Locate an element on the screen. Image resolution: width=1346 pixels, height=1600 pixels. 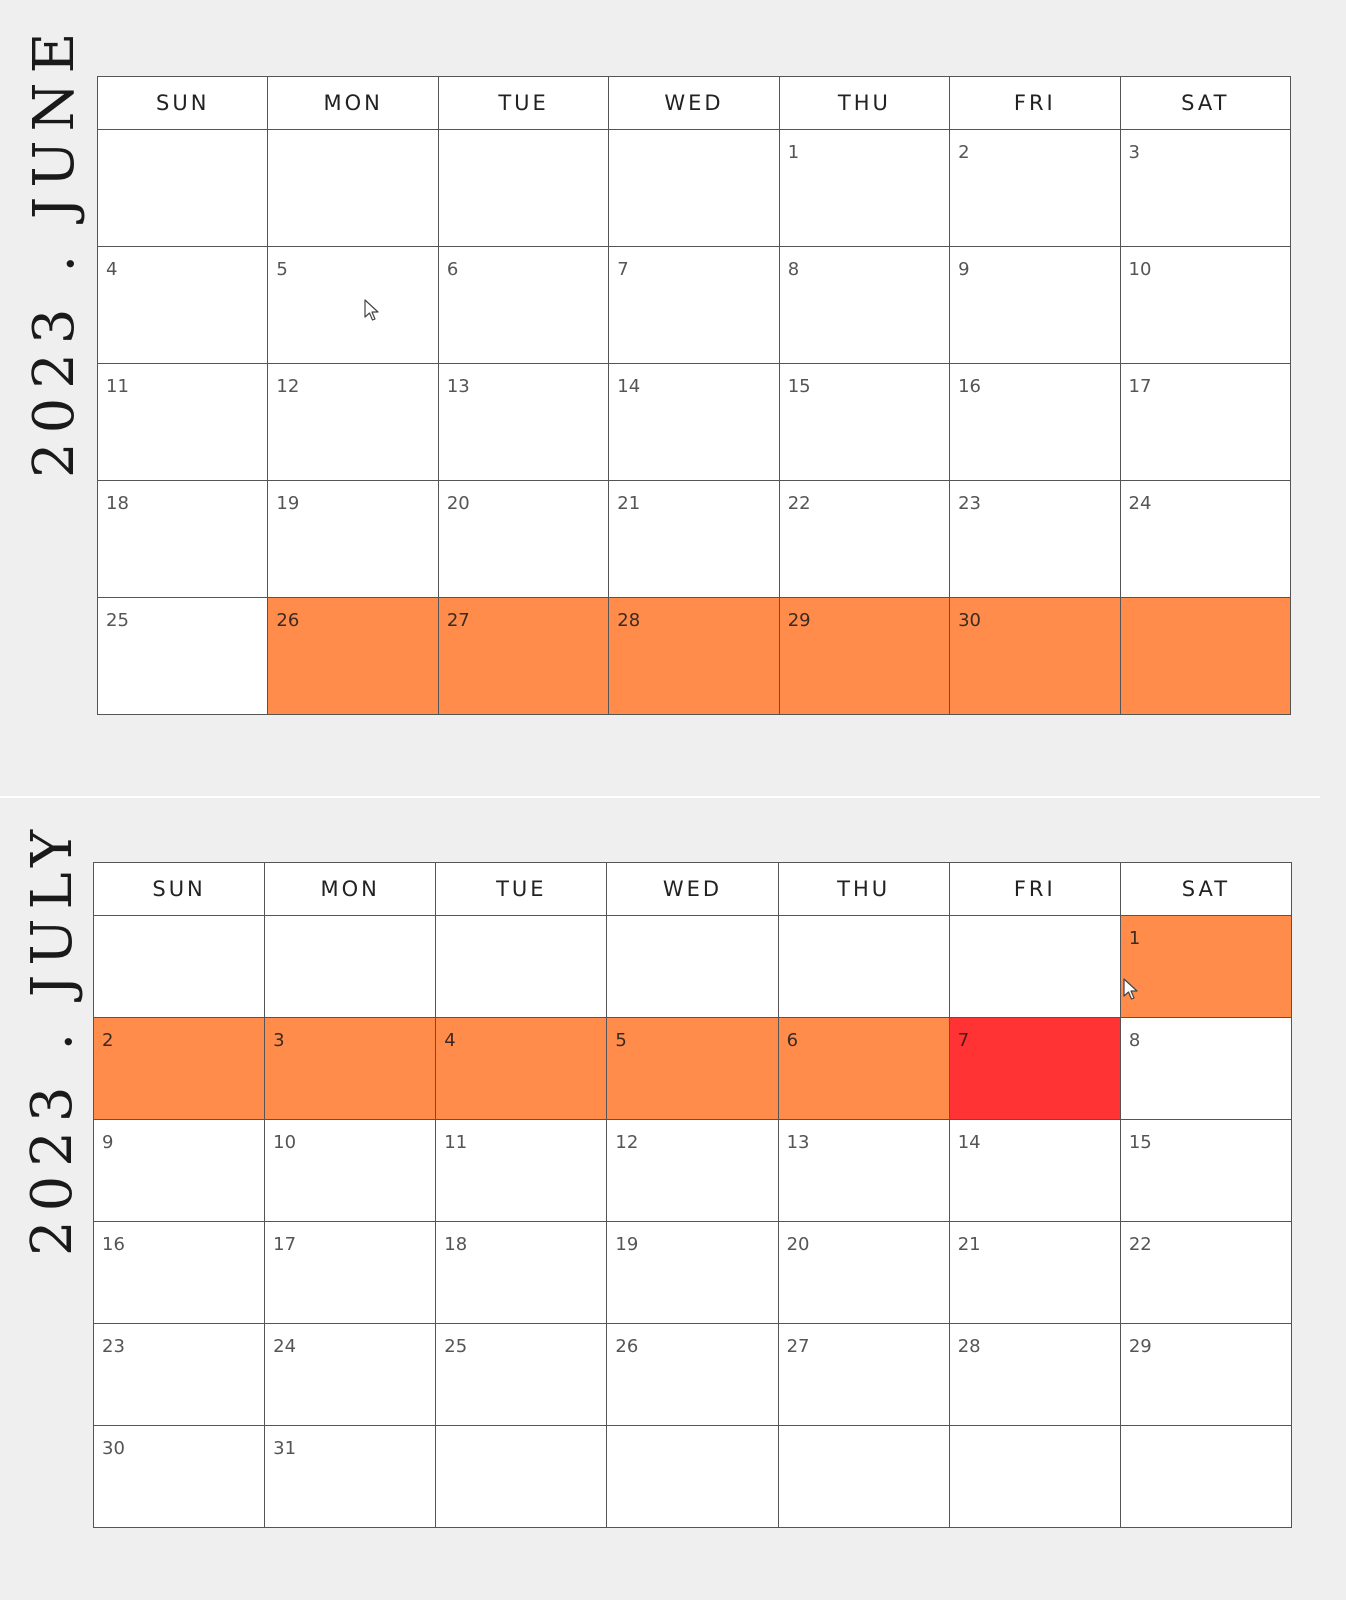
day-number: 15 is located at coordinates (1140, 1142).